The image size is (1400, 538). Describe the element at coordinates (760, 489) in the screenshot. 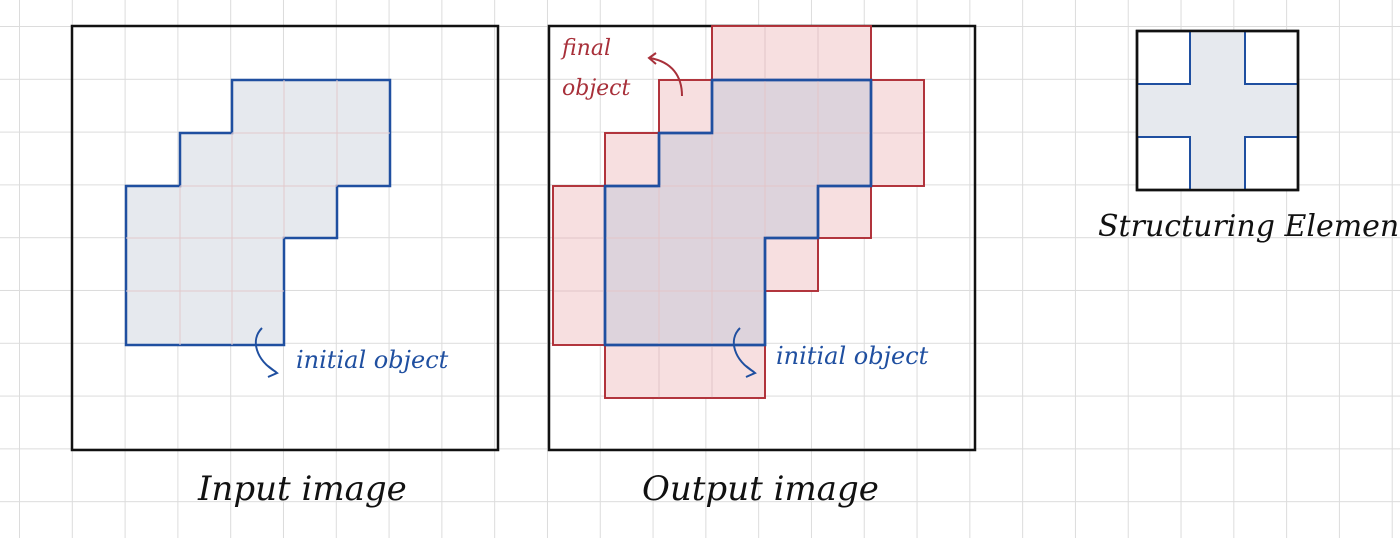

I see `output-image-caption: Output image` at that location.